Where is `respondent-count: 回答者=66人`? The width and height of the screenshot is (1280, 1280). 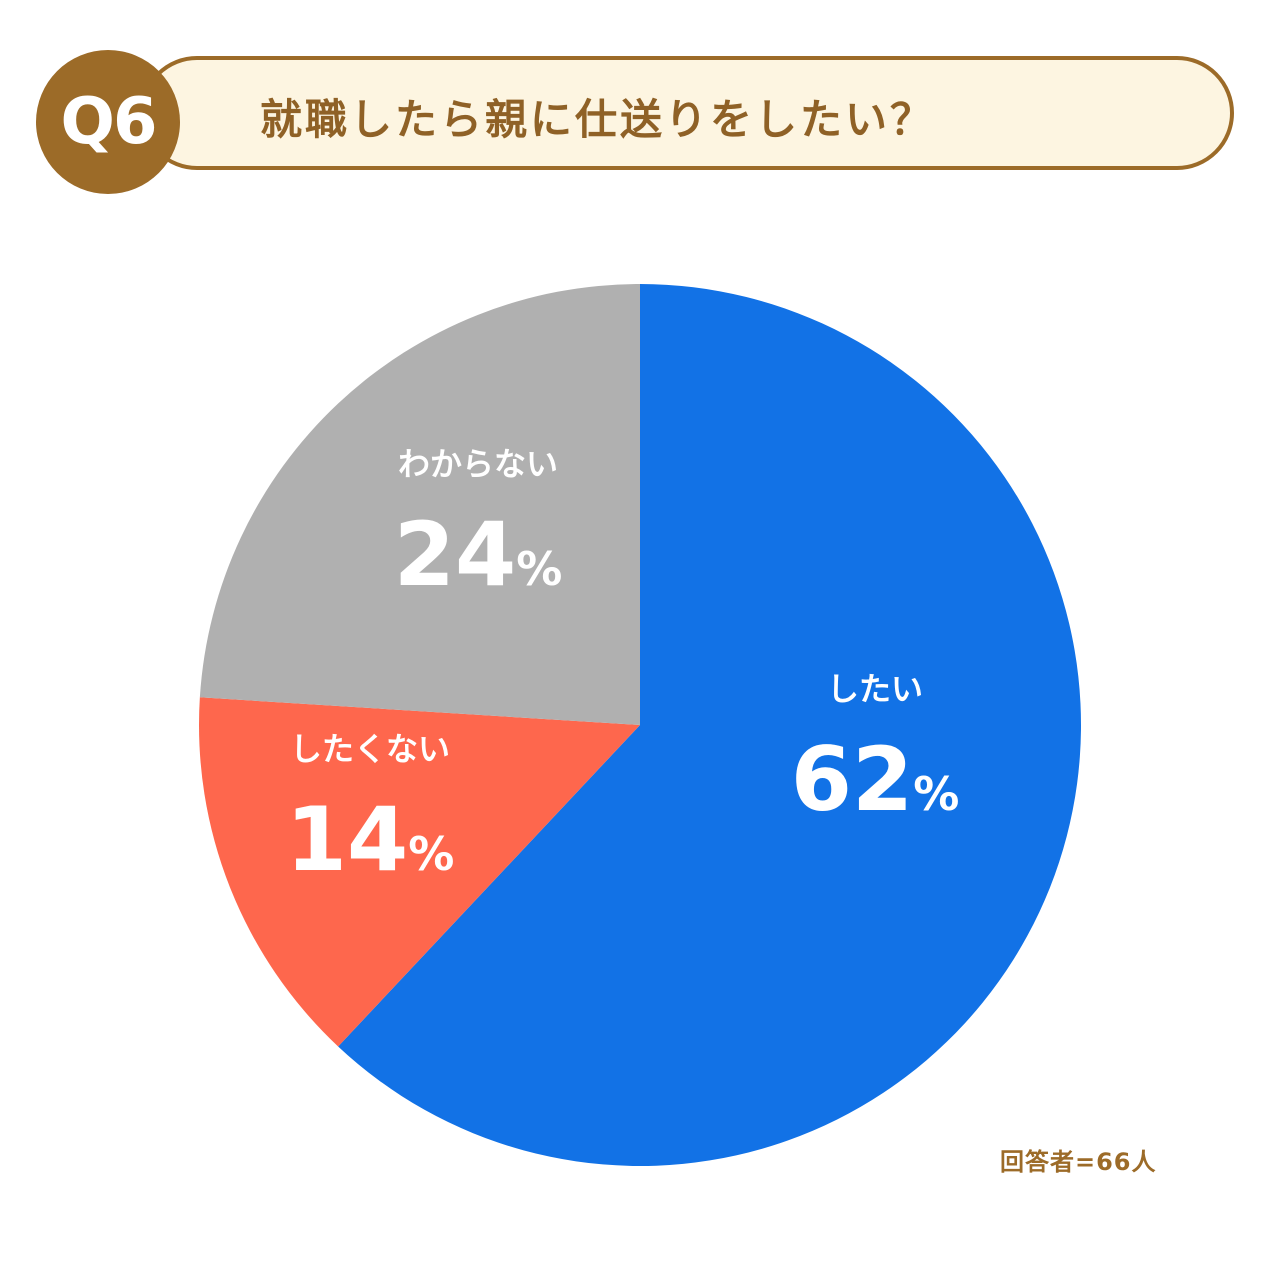
respondent-count: 回答者=66人 is located at coordinates (1078, 1162).